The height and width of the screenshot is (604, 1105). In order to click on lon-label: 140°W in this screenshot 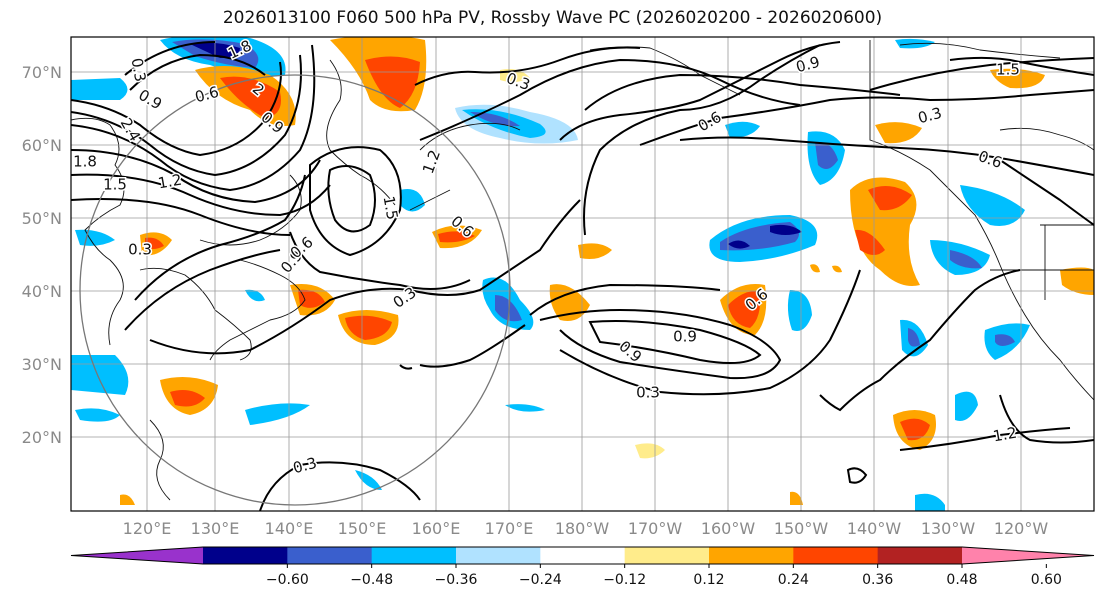, I will do `click(874, 528)`.